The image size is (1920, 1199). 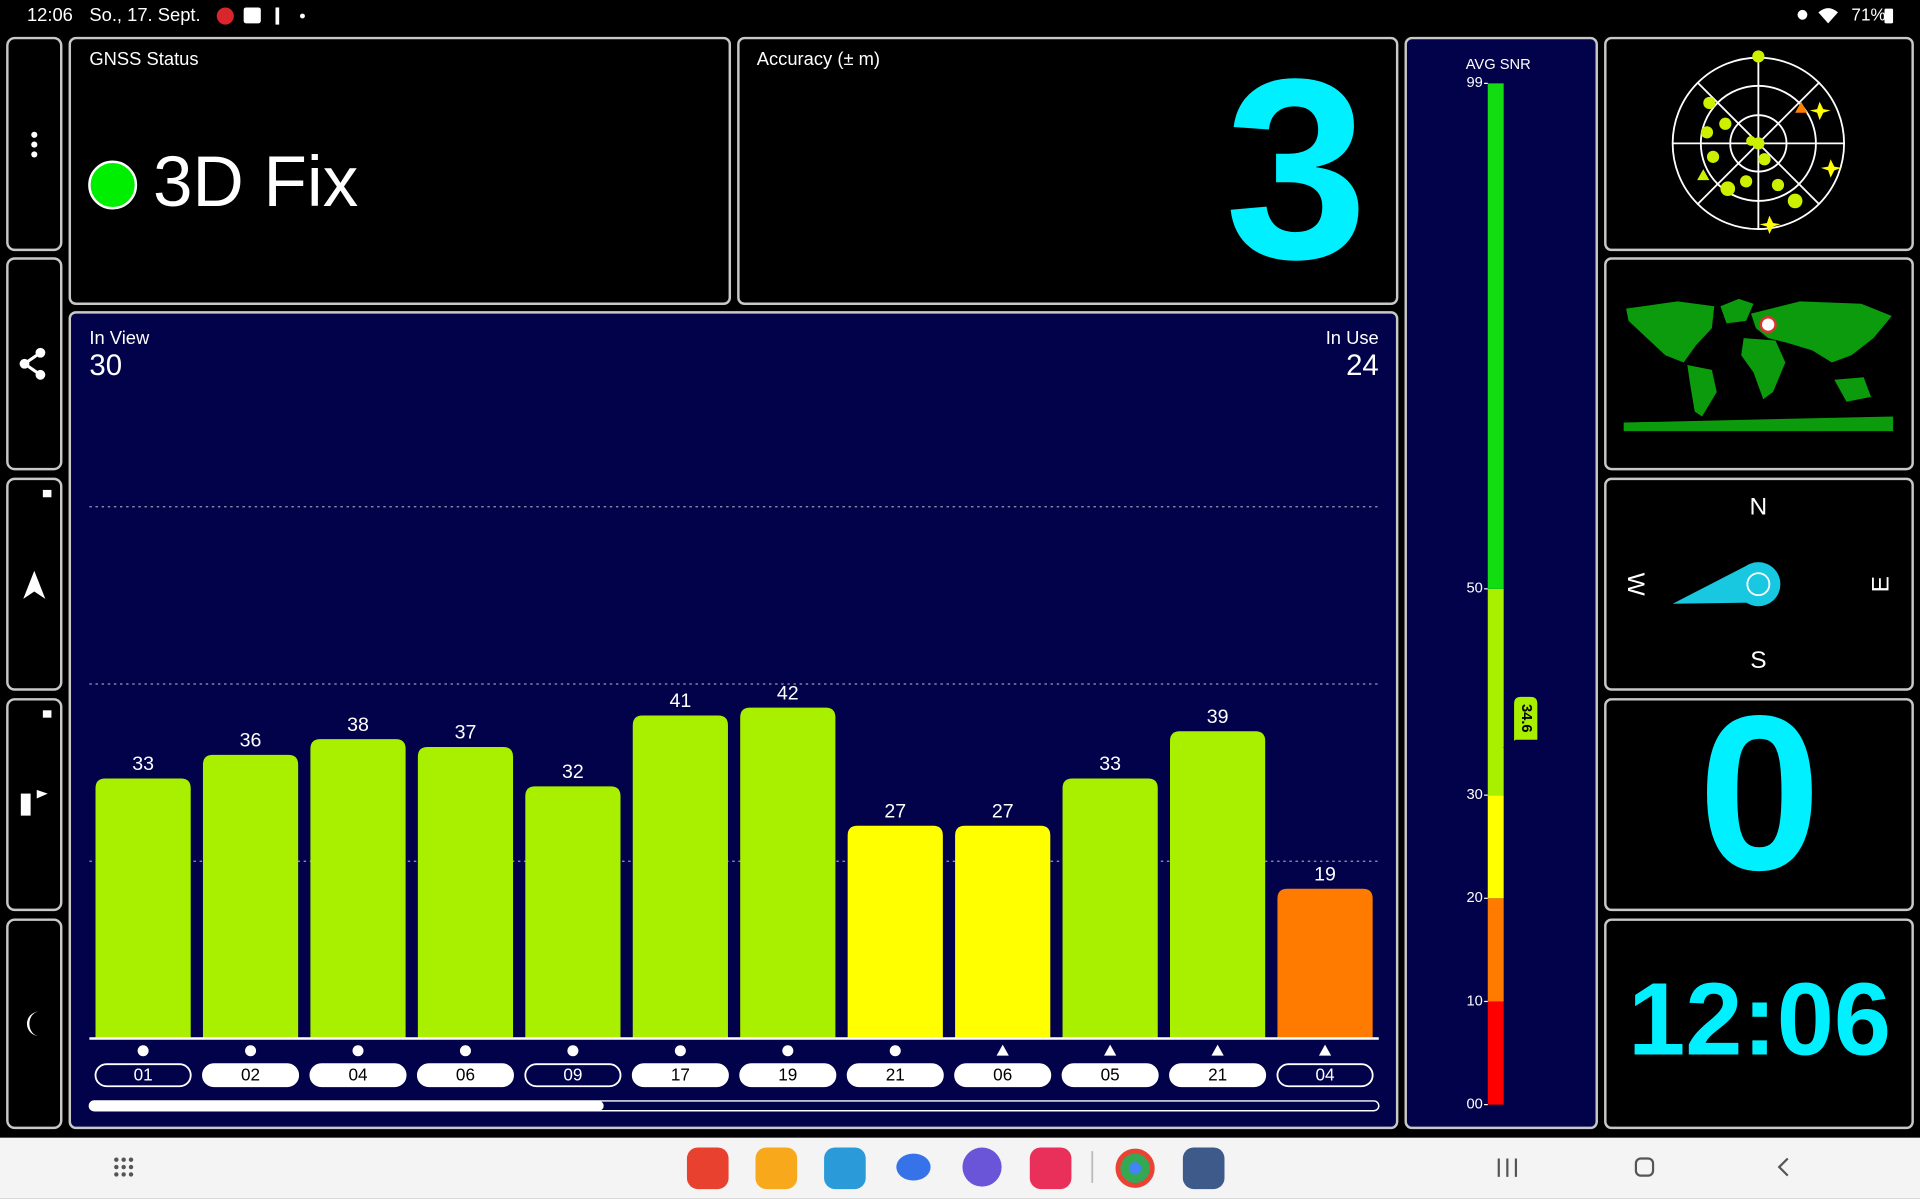 I want to click on panel-title: Accuracy (± m), so click(x=818, y=58).